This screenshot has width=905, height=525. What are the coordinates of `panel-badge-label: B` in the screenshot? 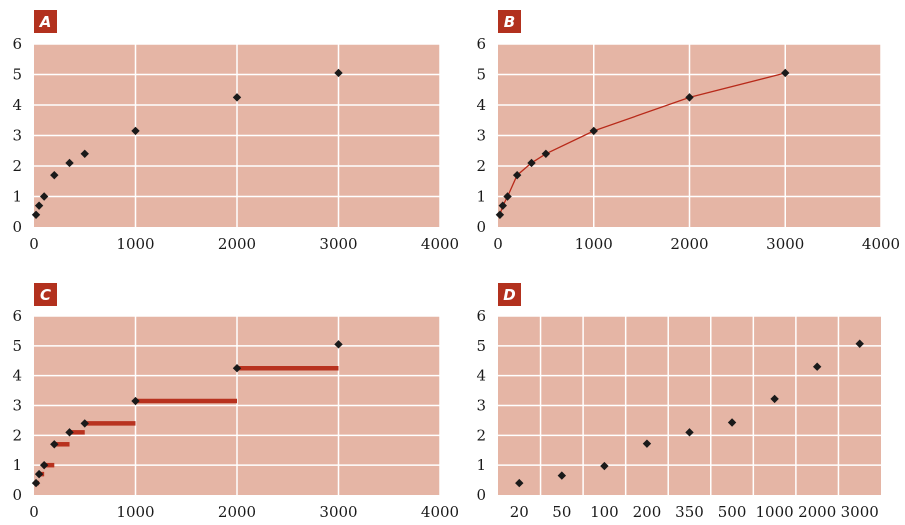 It's located at (509, 22).